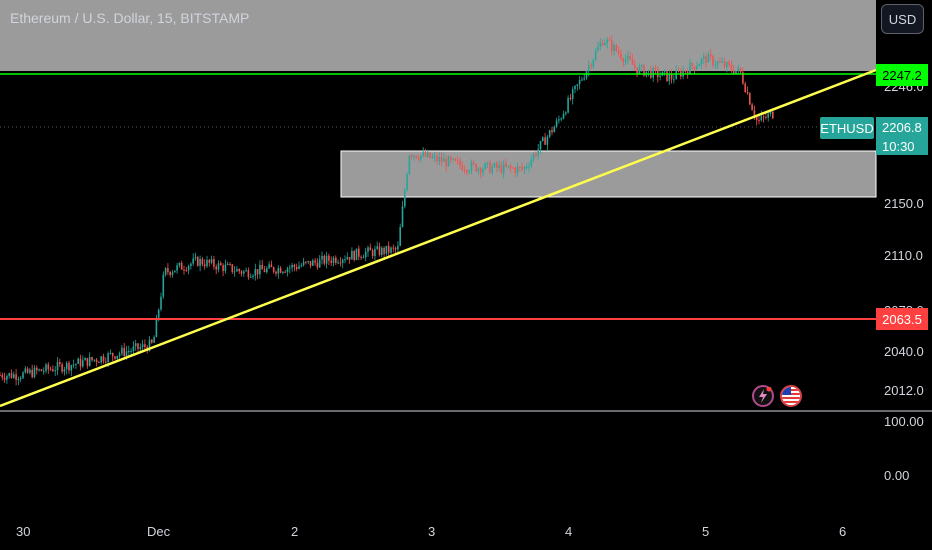 This screenshot has height=550, width=932. Describe the element at coordinates (706, 531) in the screenshot. I see `time-tick: 5` at that location.